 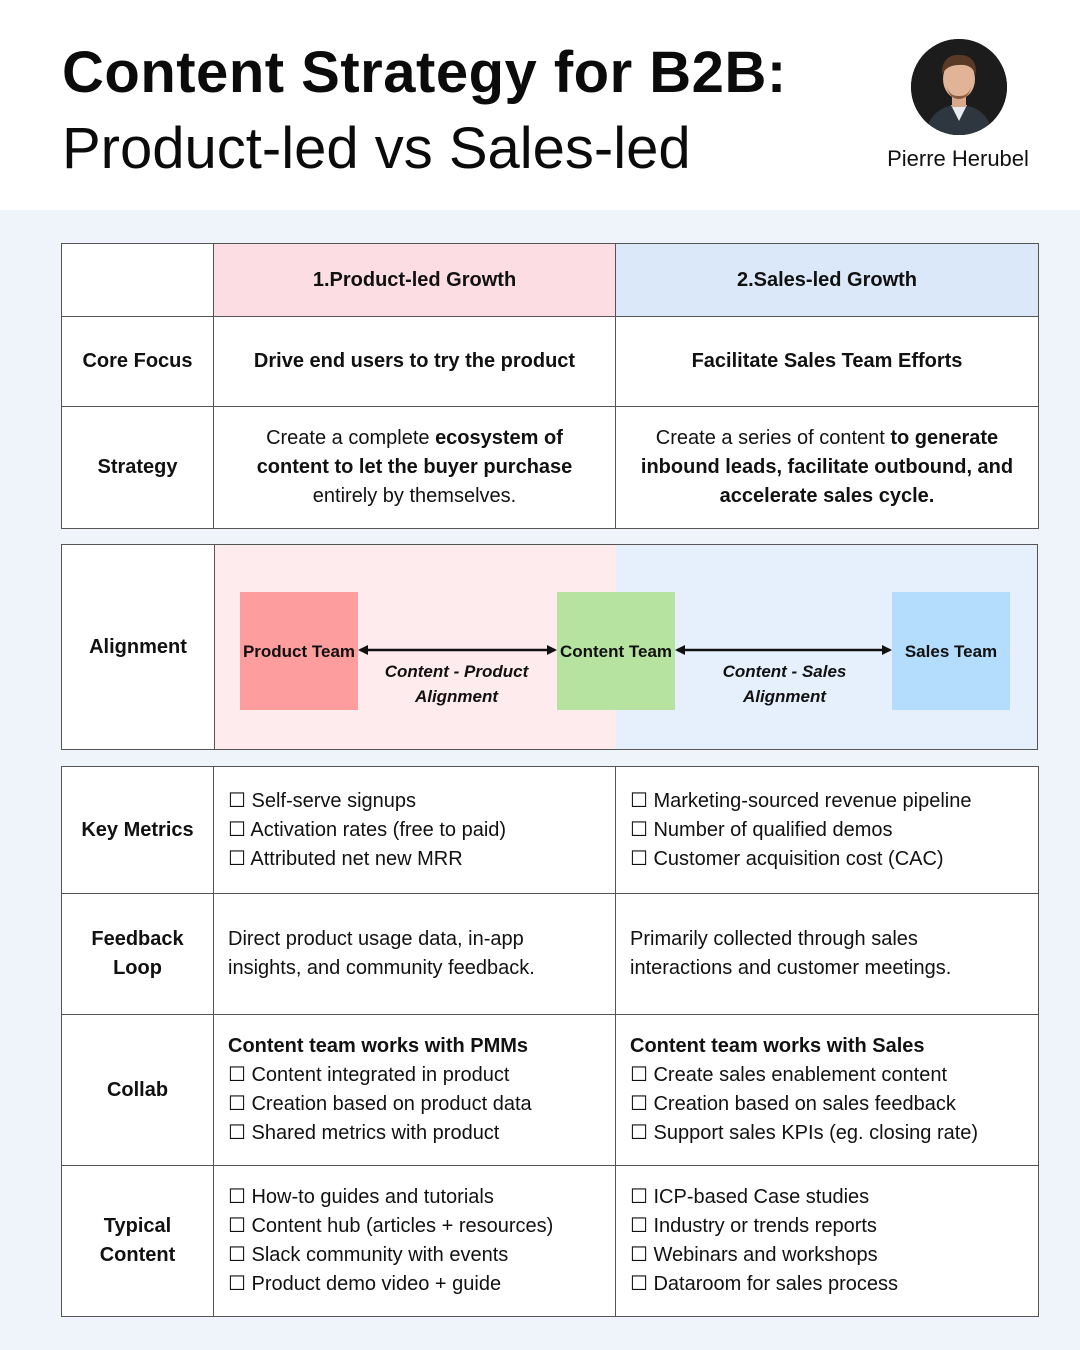 I want to click on list-item: ☐ Content integrated in product, so click(x=369, y=1075).